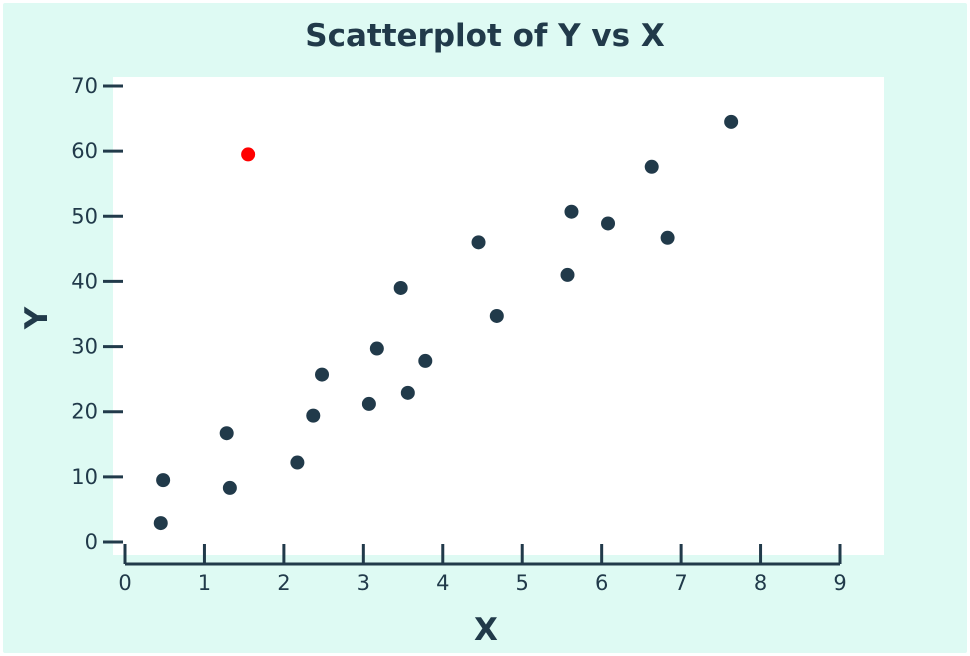 The image size is (970, 656). I want to click on x-tick-label: 8, so click(760, 583).